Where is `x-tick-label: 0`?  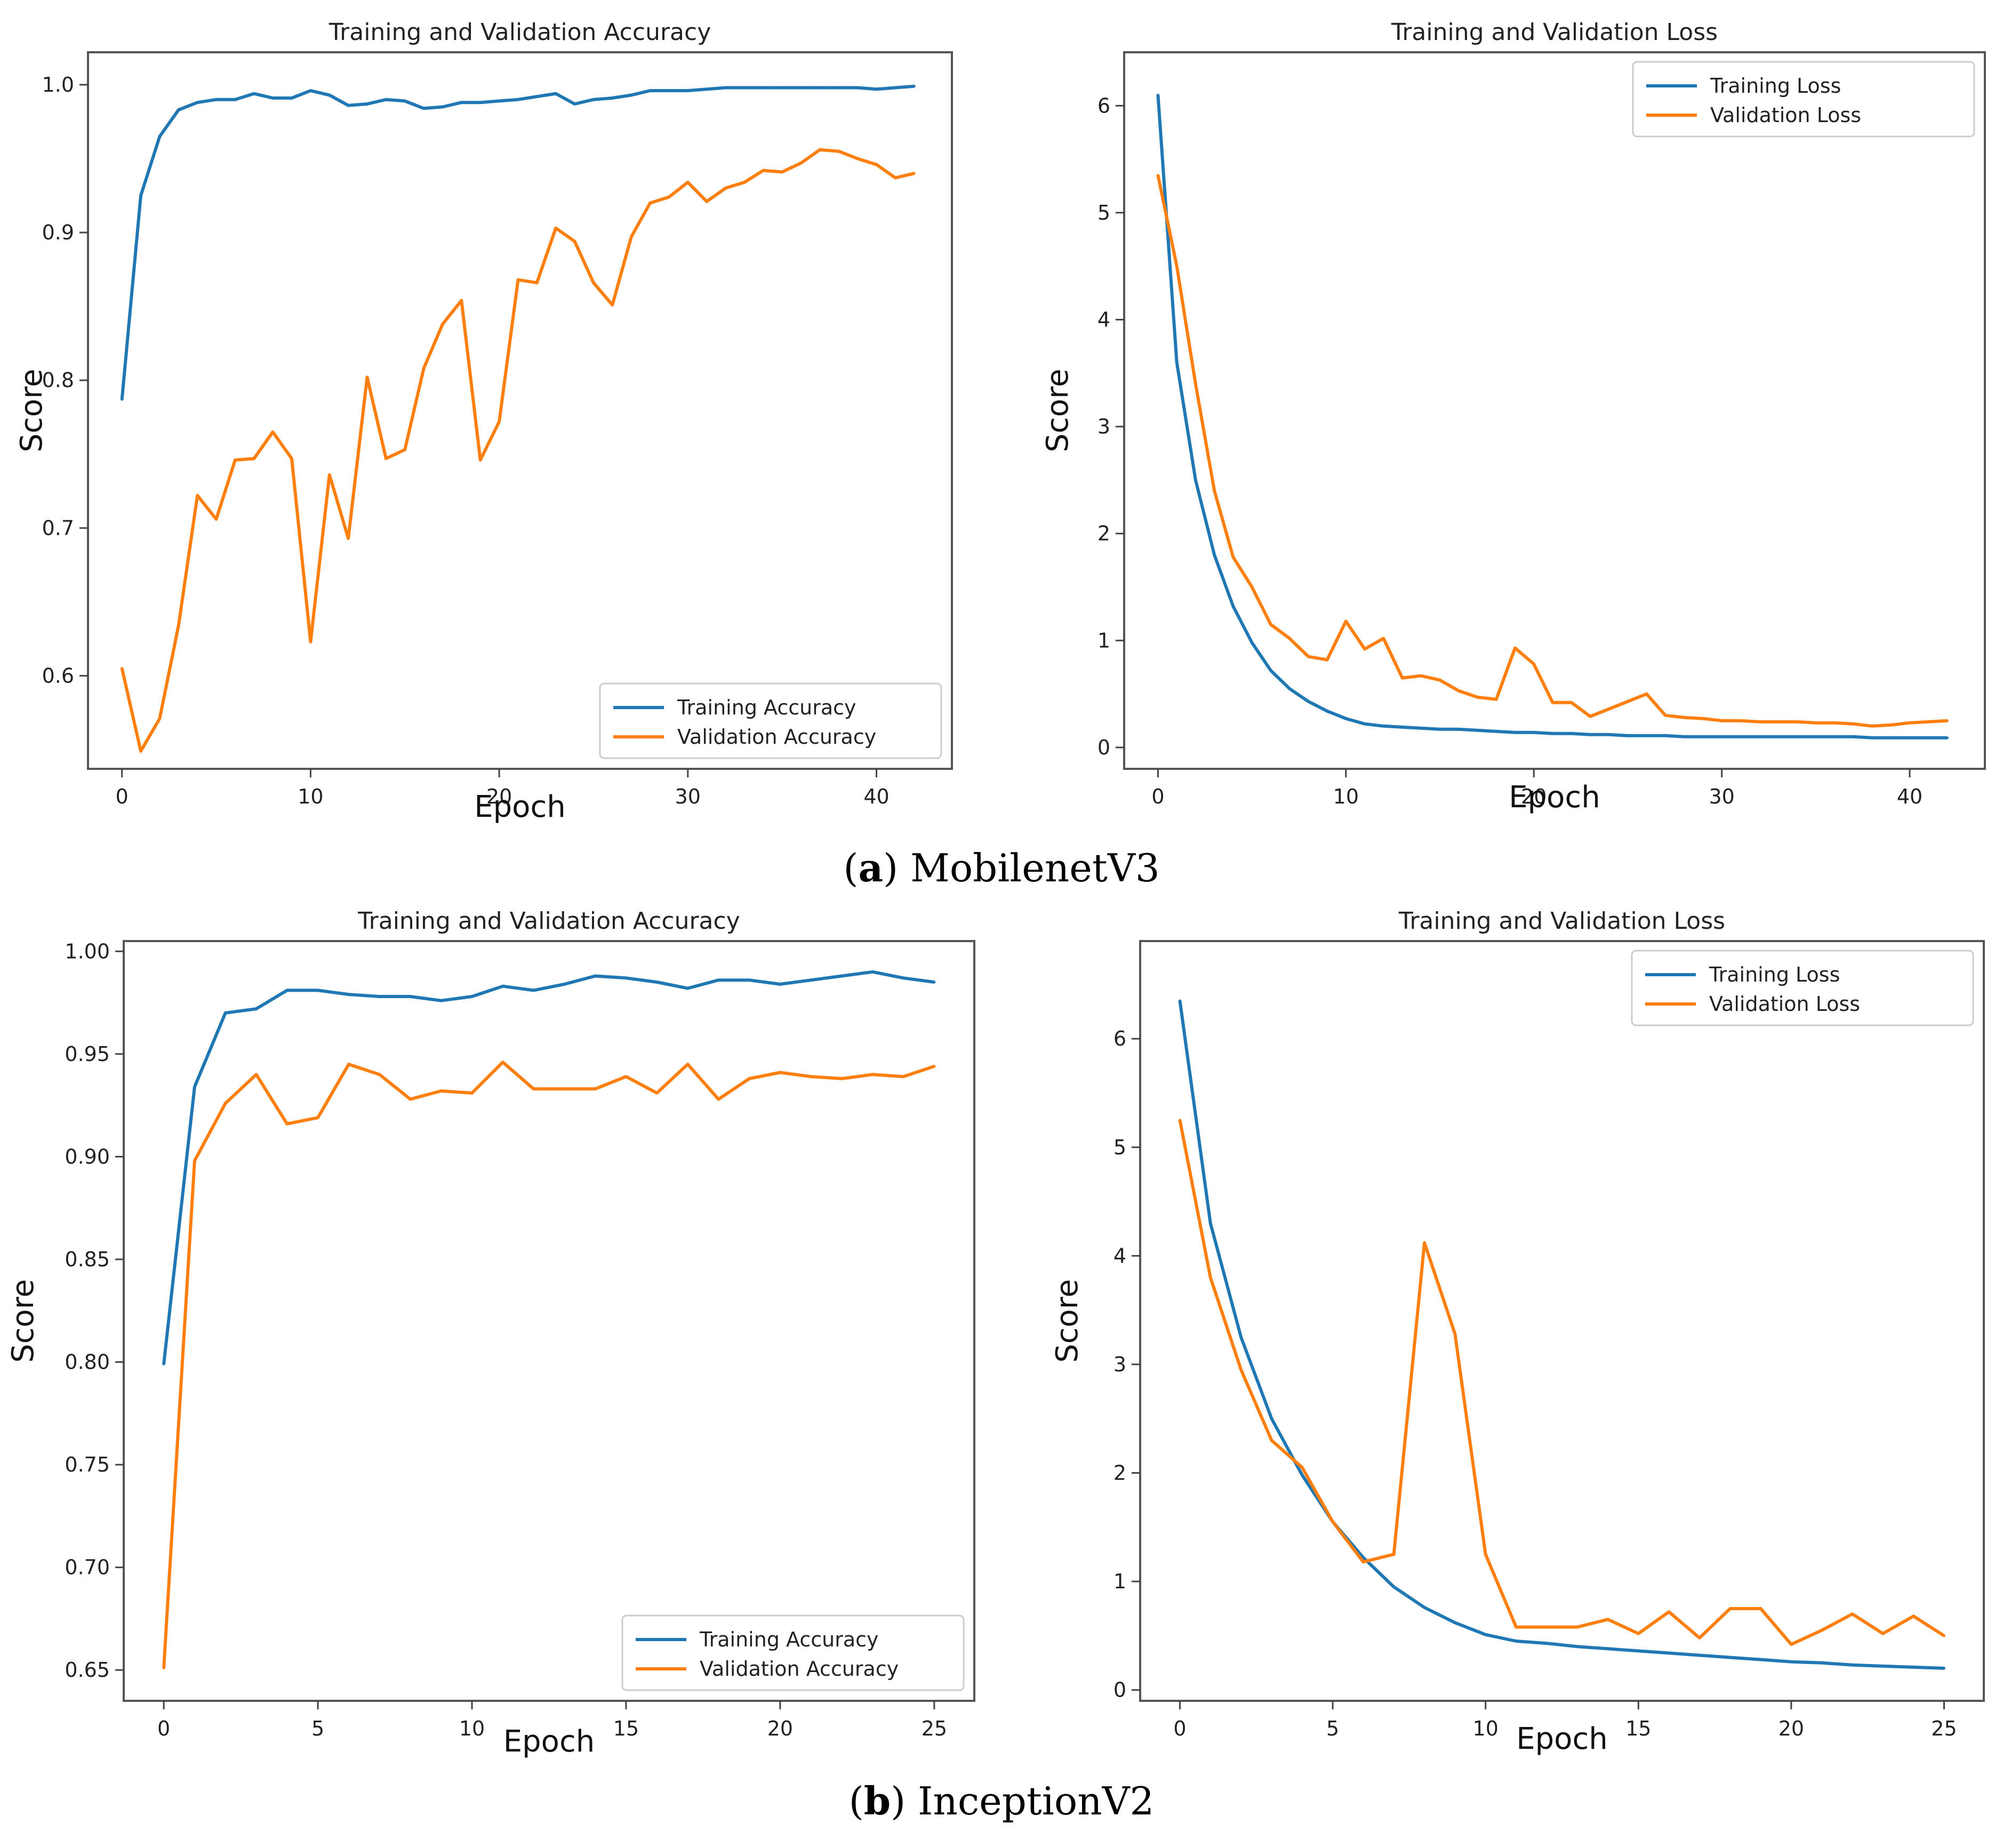
x-tick-label: 0 is located at coordinates (1179, 1728).